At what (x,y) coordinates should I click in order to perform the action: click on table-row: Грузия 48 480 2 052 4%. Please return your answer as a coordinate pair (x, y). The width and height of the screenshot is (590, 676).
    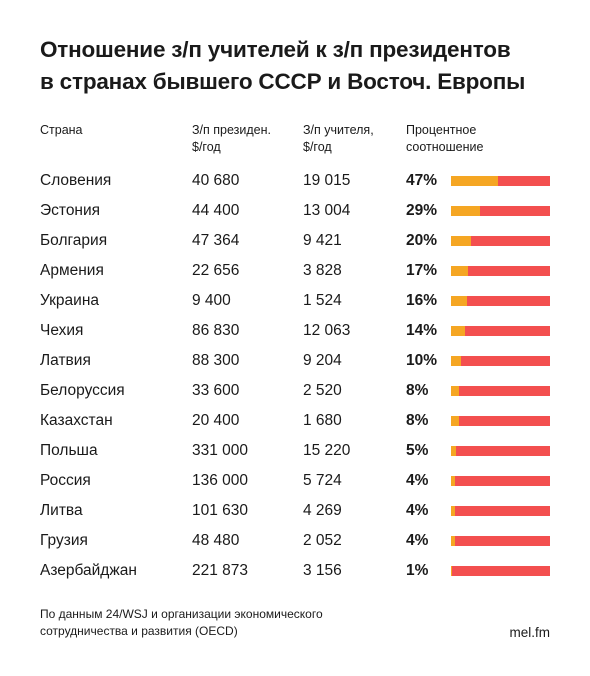
    Looking at the image, I should click on (295, 541).